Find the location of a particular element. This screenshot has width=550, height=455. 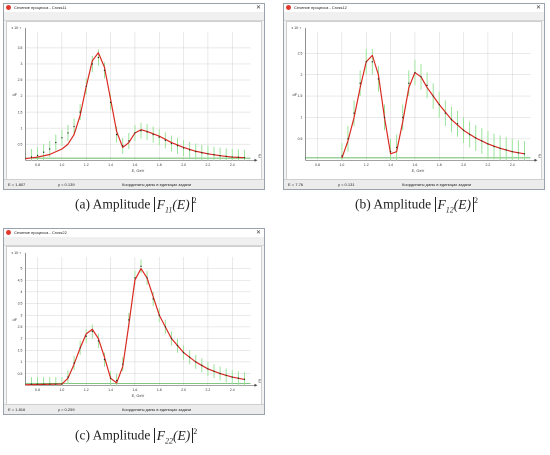

y-tick-label: 2.5 is located at coordinates (20, 327).